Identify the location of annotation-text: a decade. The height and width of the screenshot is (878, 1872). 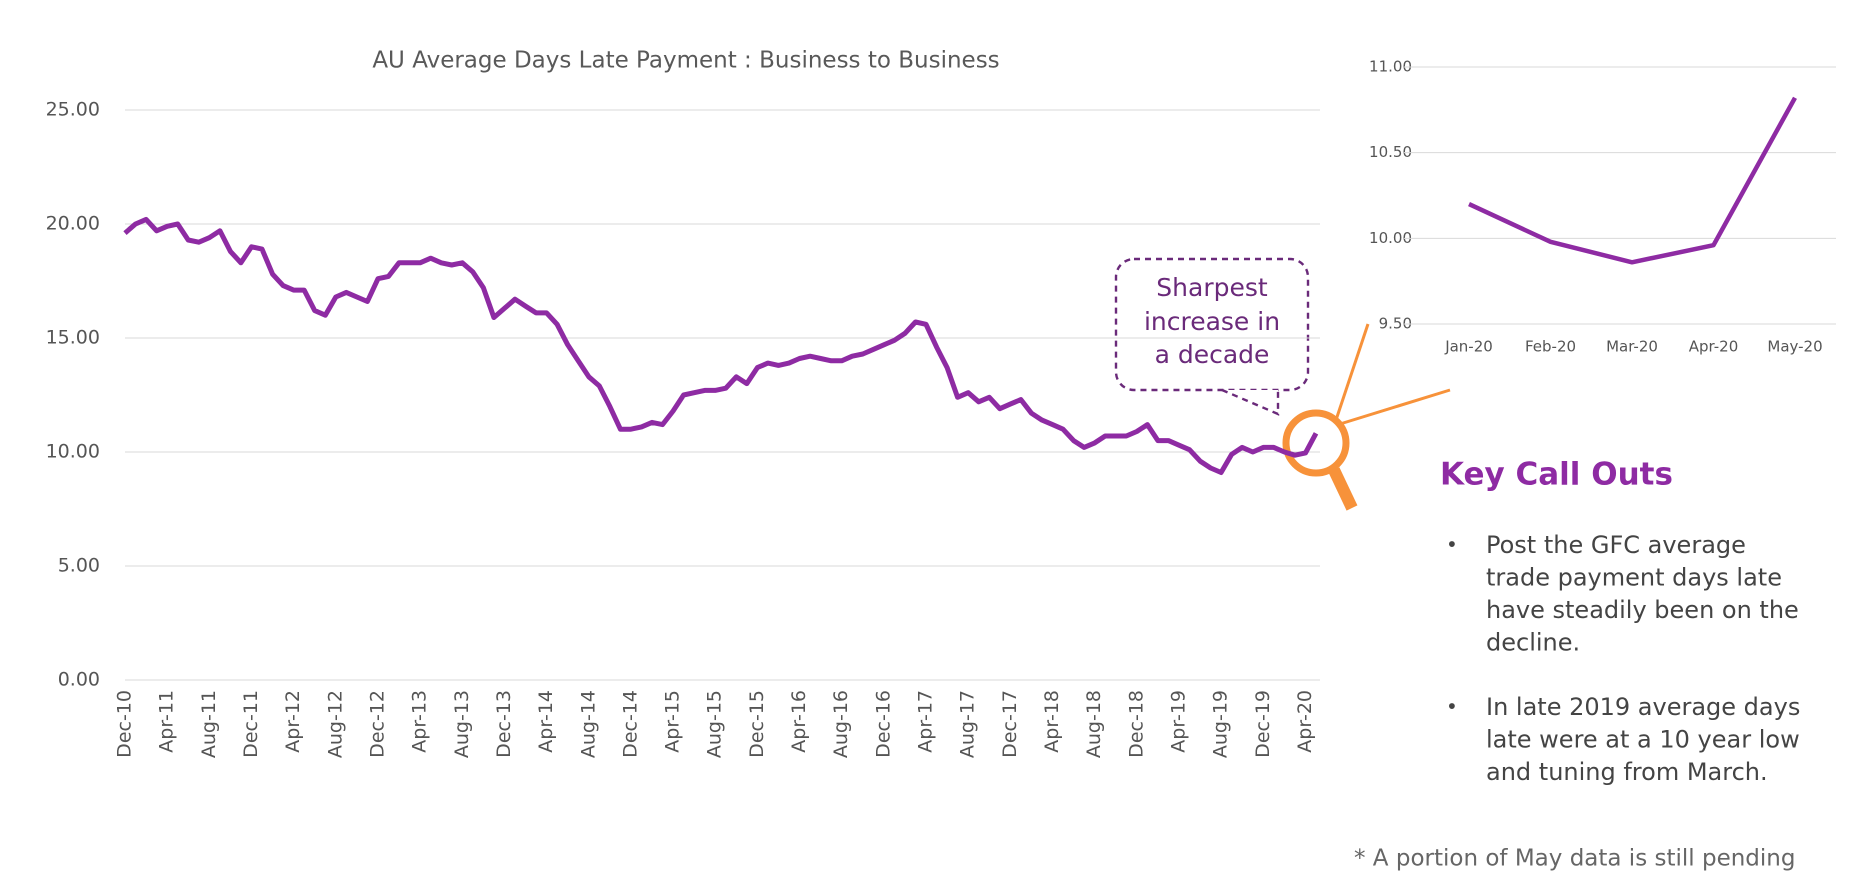
(1212, 354).